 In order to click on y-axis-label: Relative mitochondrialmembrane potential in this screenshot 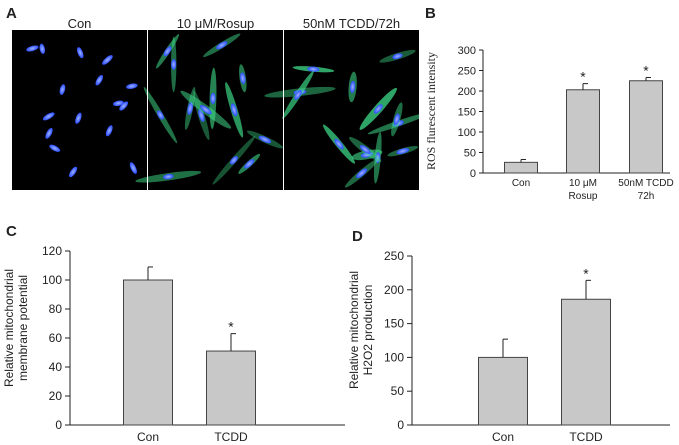, I will do `click(16, 328)`.